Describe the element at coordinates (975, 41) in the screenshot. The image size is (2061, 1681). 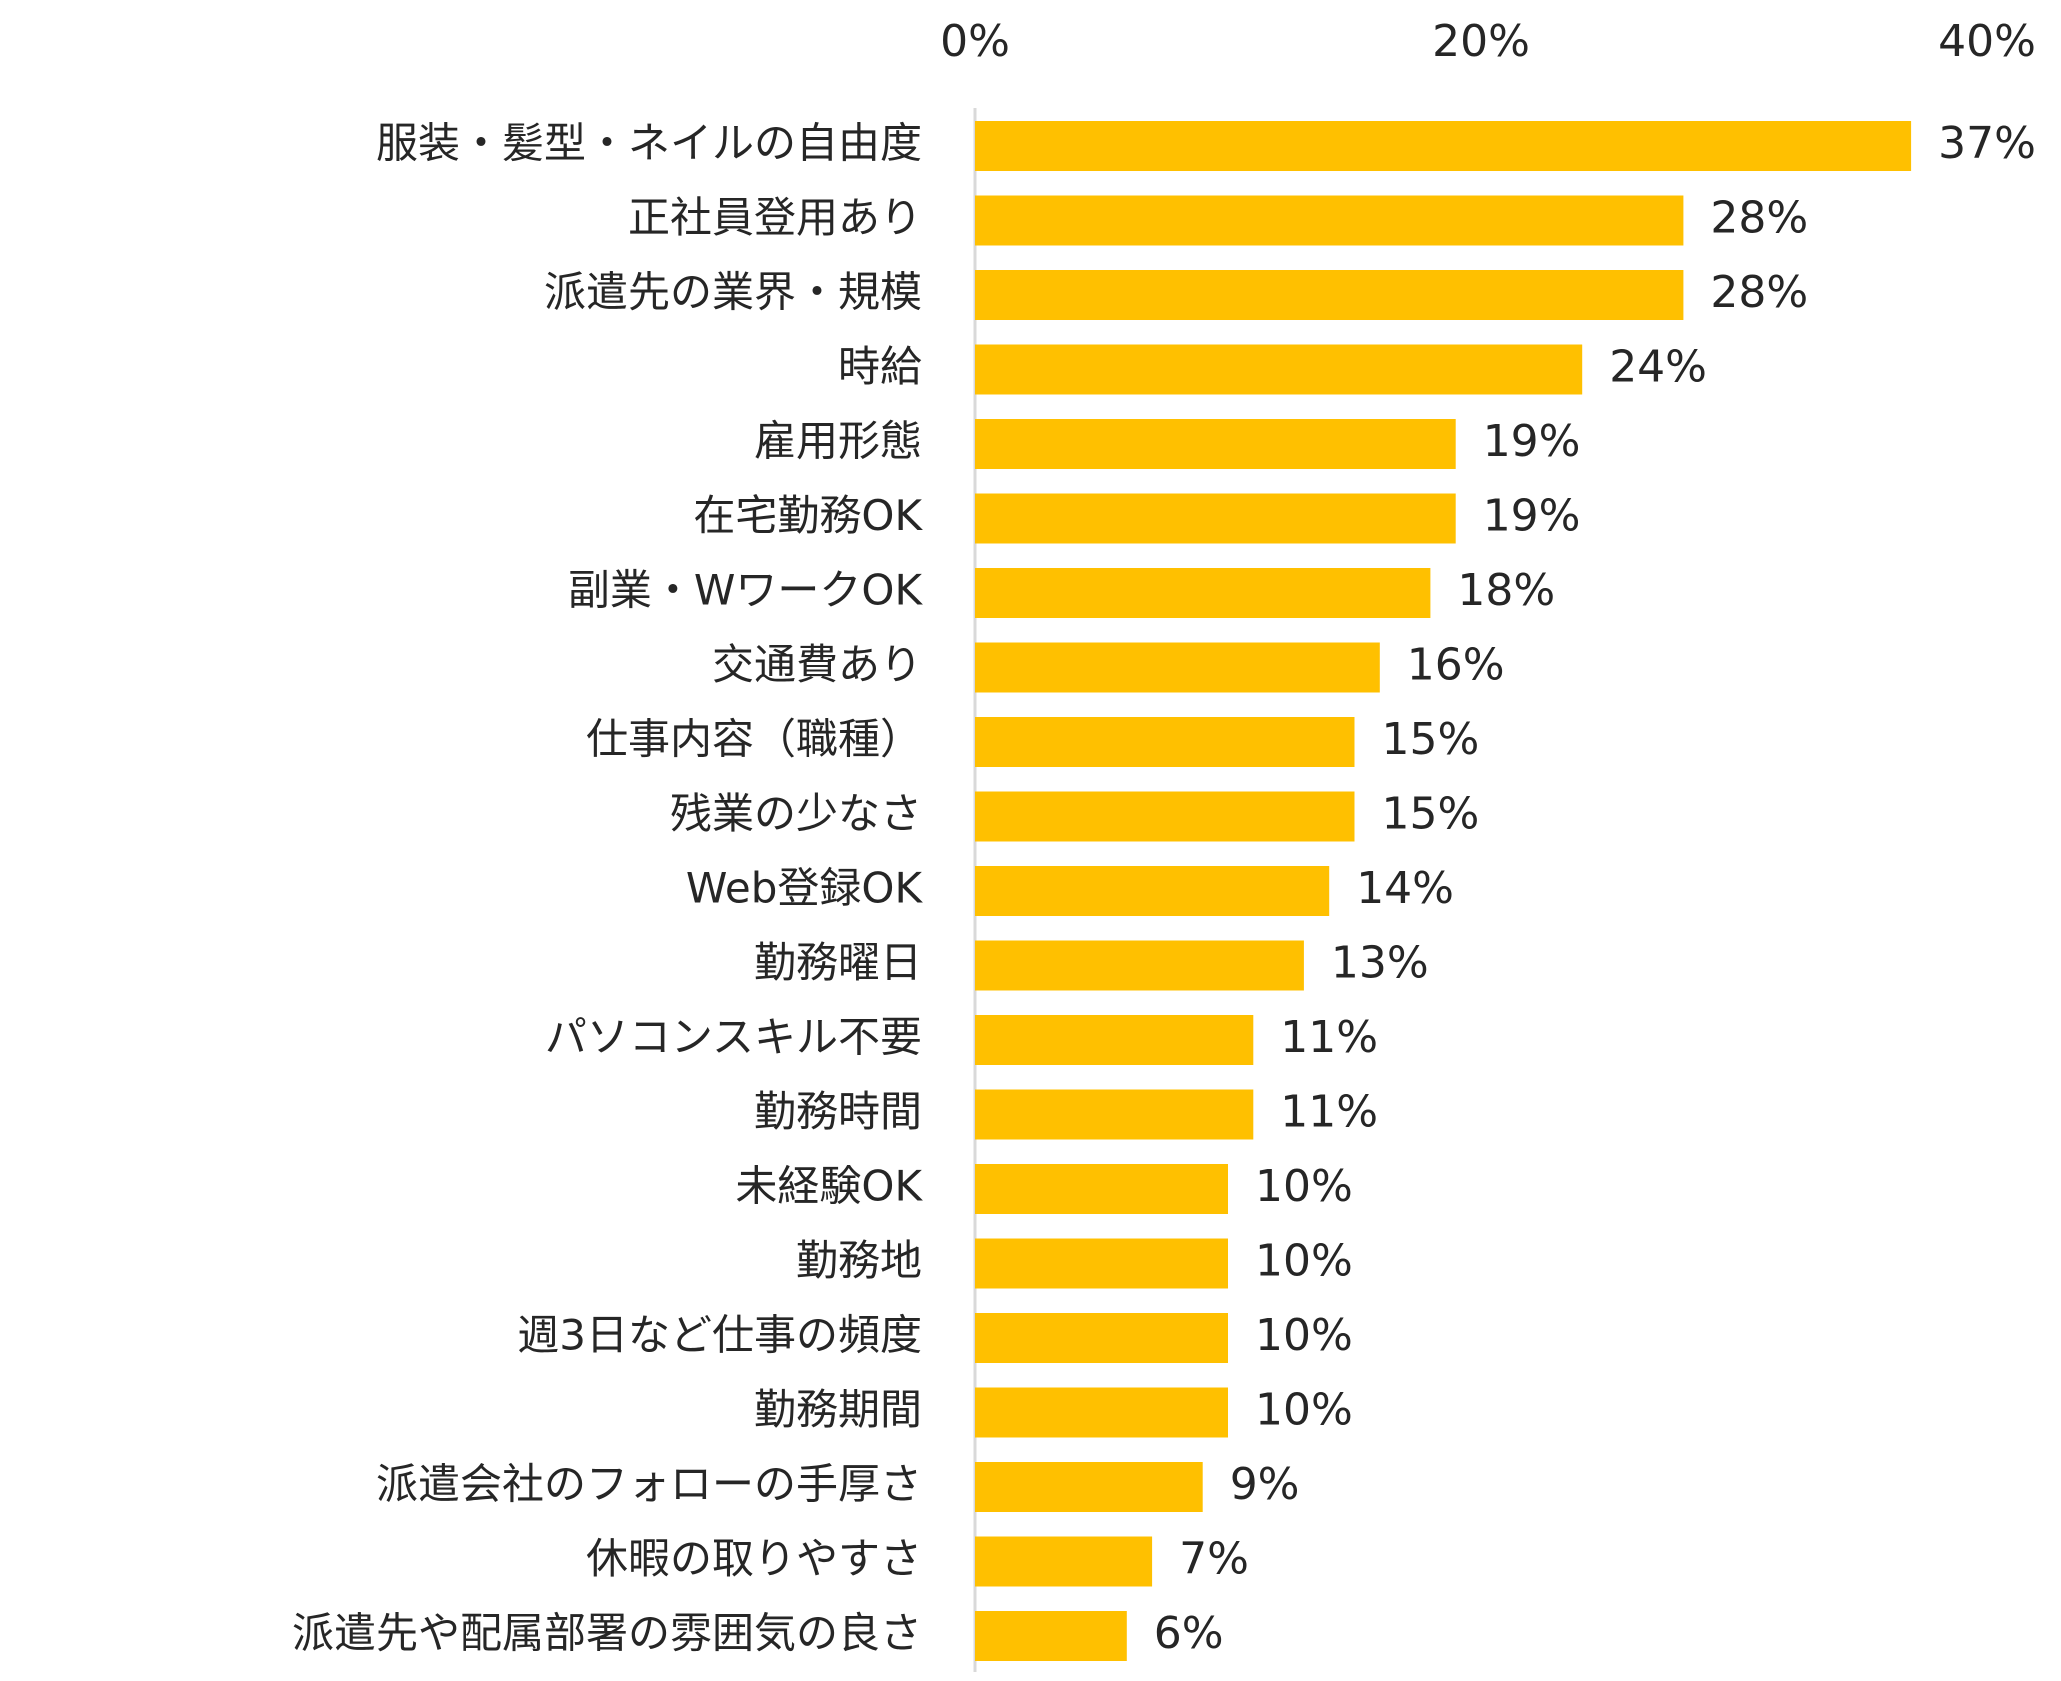
I see `x-tick-label: 0%` at that location.